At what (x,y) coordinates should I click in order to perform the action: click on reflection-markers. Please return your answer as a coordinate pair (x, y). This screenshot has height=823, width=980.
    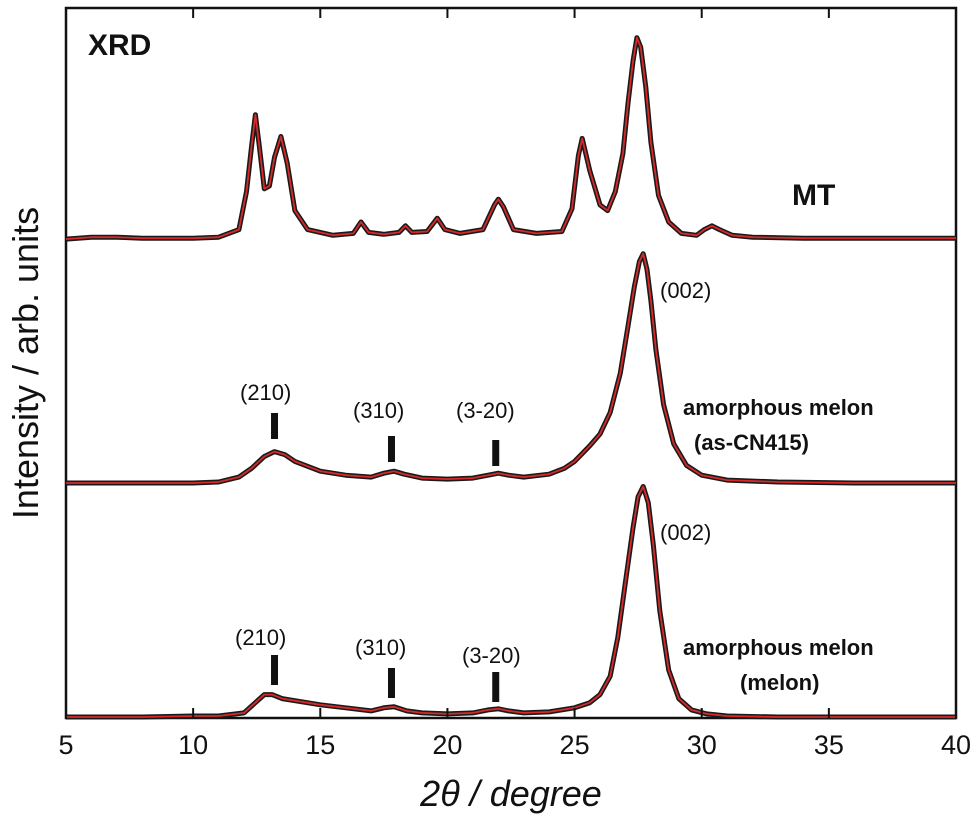
    Looking at the image, I should click on (385, 557).